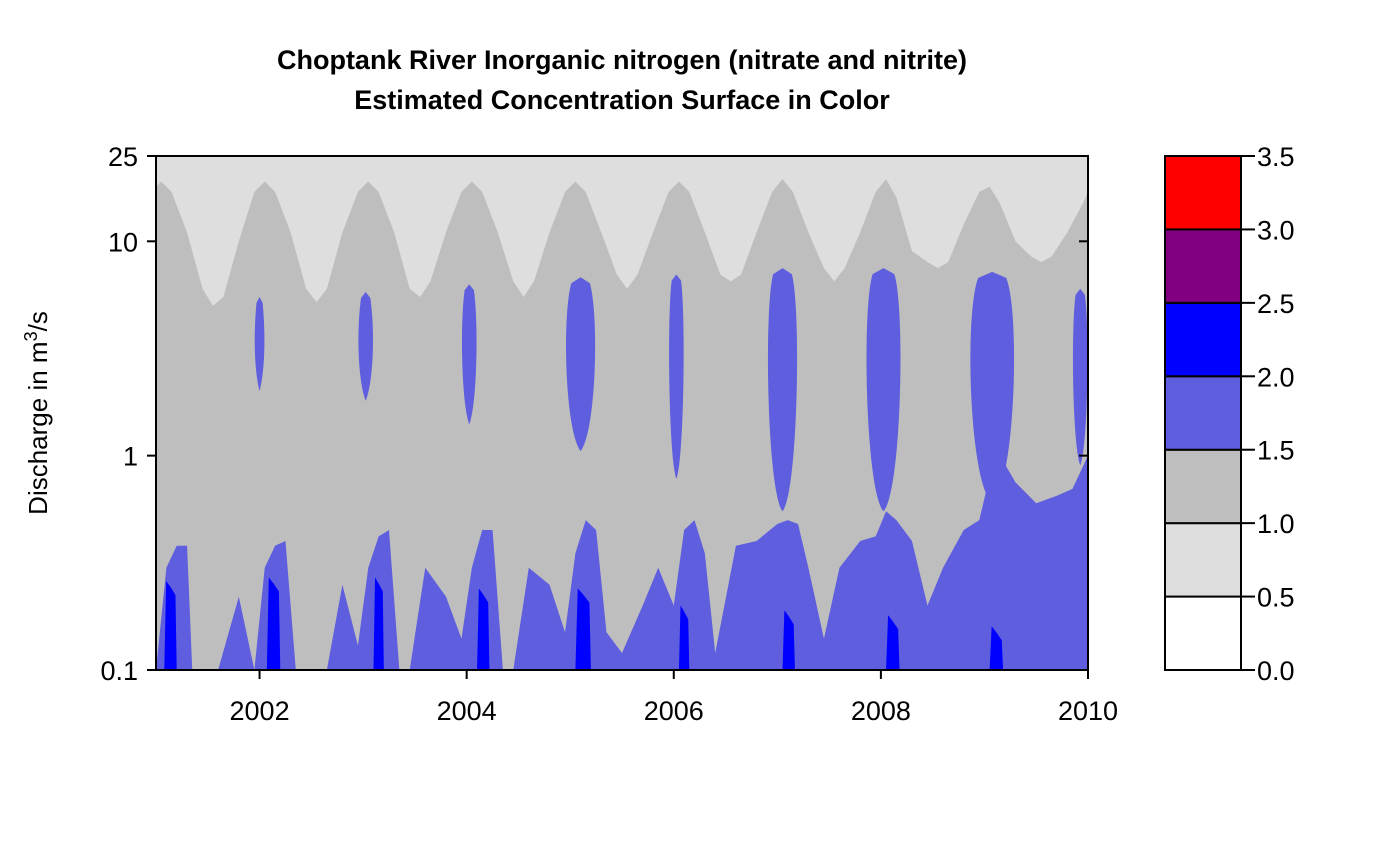  Describe the element at coordinates (123, 157) in the screenshot. I see `y-tick-label: 25` at that location.